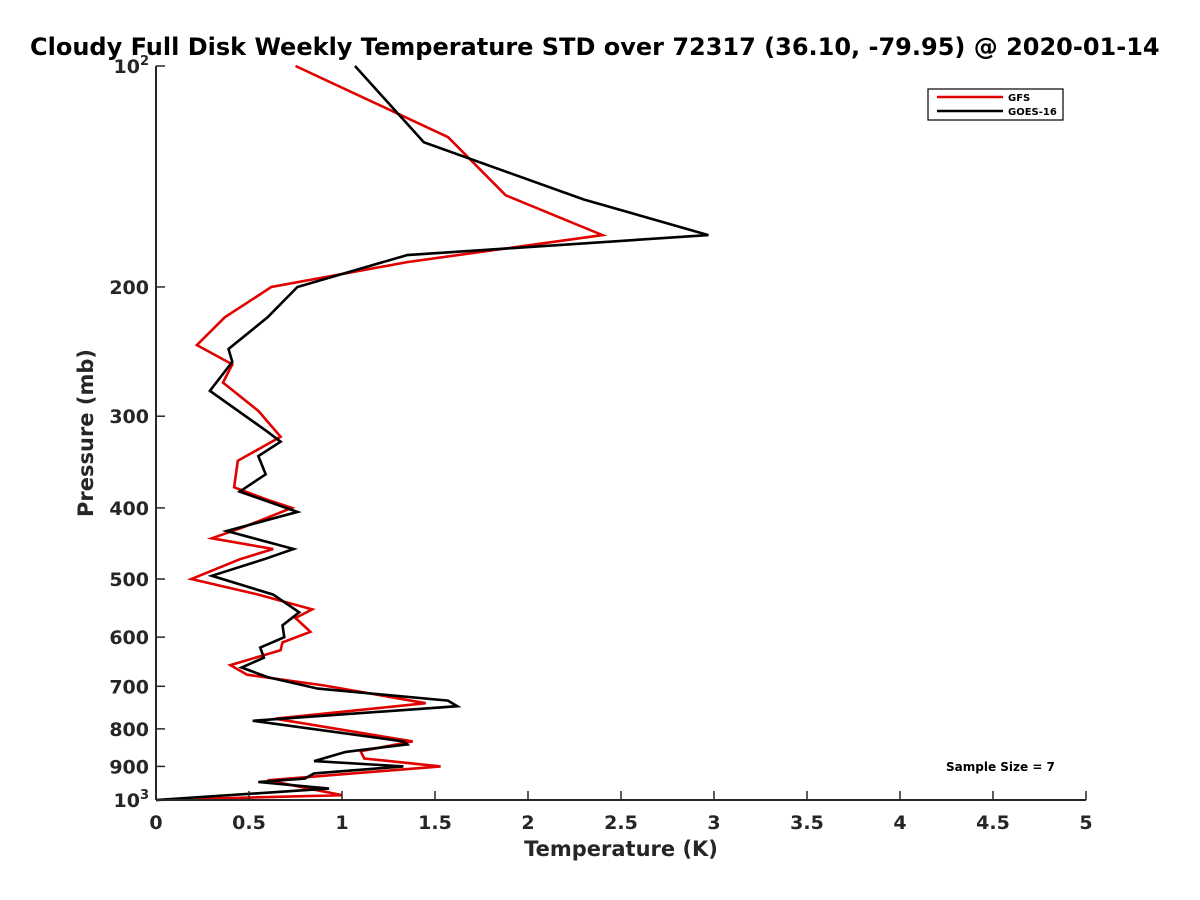 This screenshot has height=900, width=1200. What do you see at coordinates (129, 730) in the screenshot?
I see `y-tick-label: 800` at bounding box center [129, 730].